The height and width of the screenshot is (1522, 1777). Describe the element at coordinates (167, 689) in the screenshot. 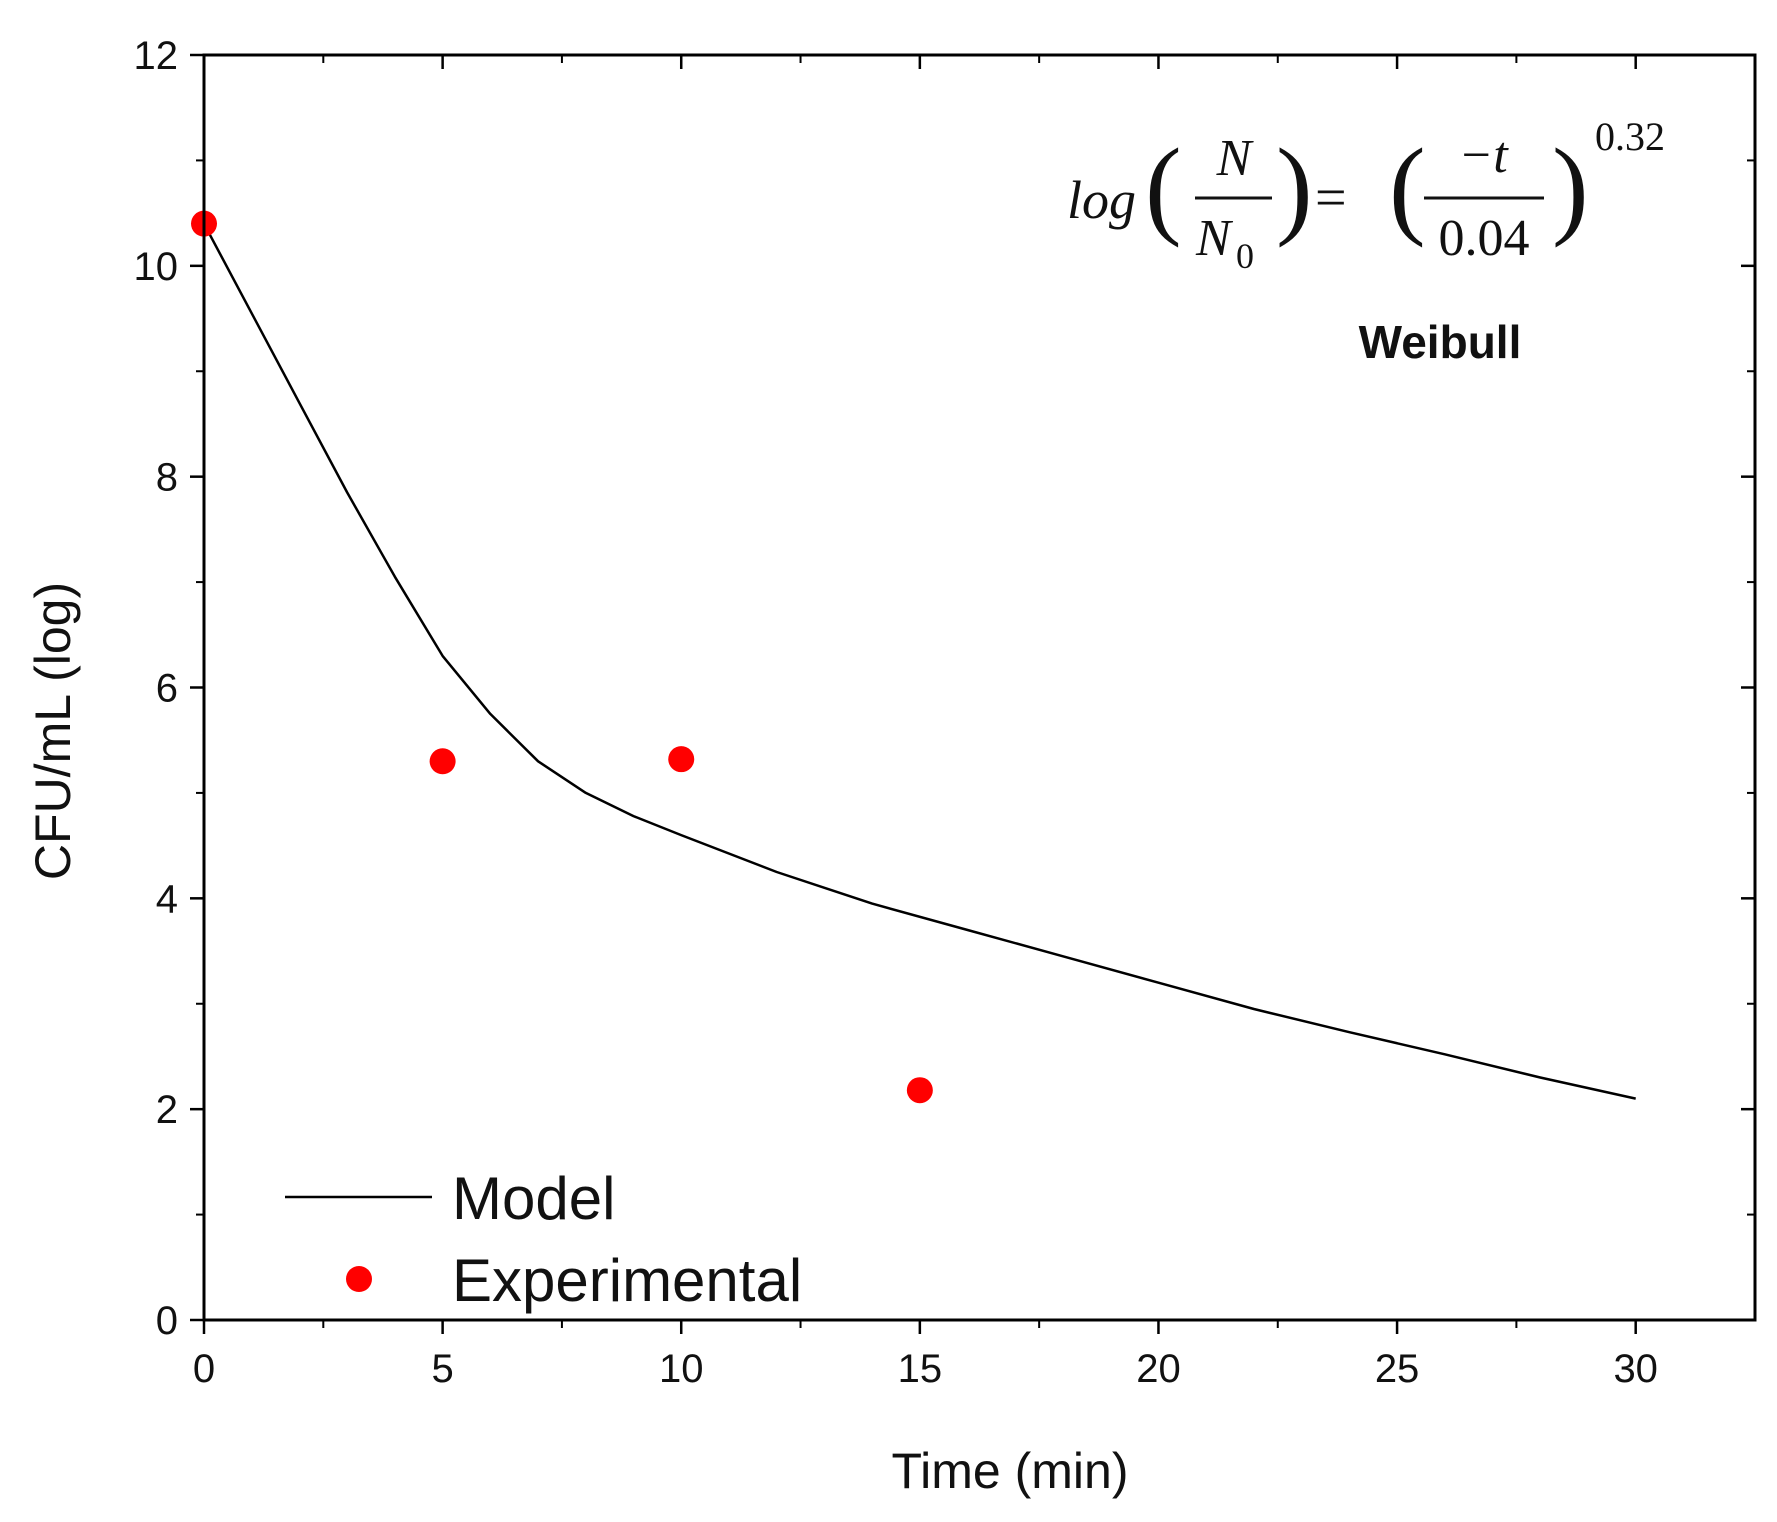

I see `y-tick-label: 6` at that location.